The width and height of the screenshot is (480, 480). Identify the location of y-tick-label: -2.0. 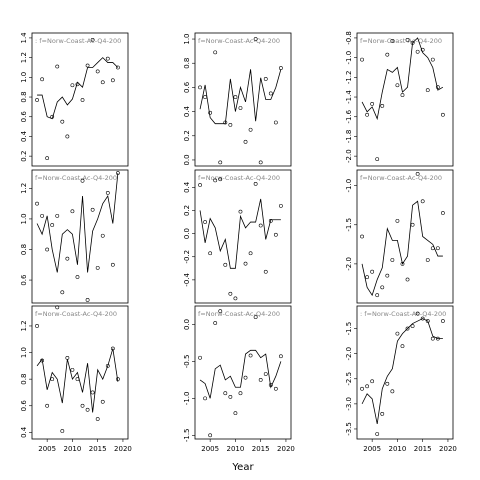
(349, 354).